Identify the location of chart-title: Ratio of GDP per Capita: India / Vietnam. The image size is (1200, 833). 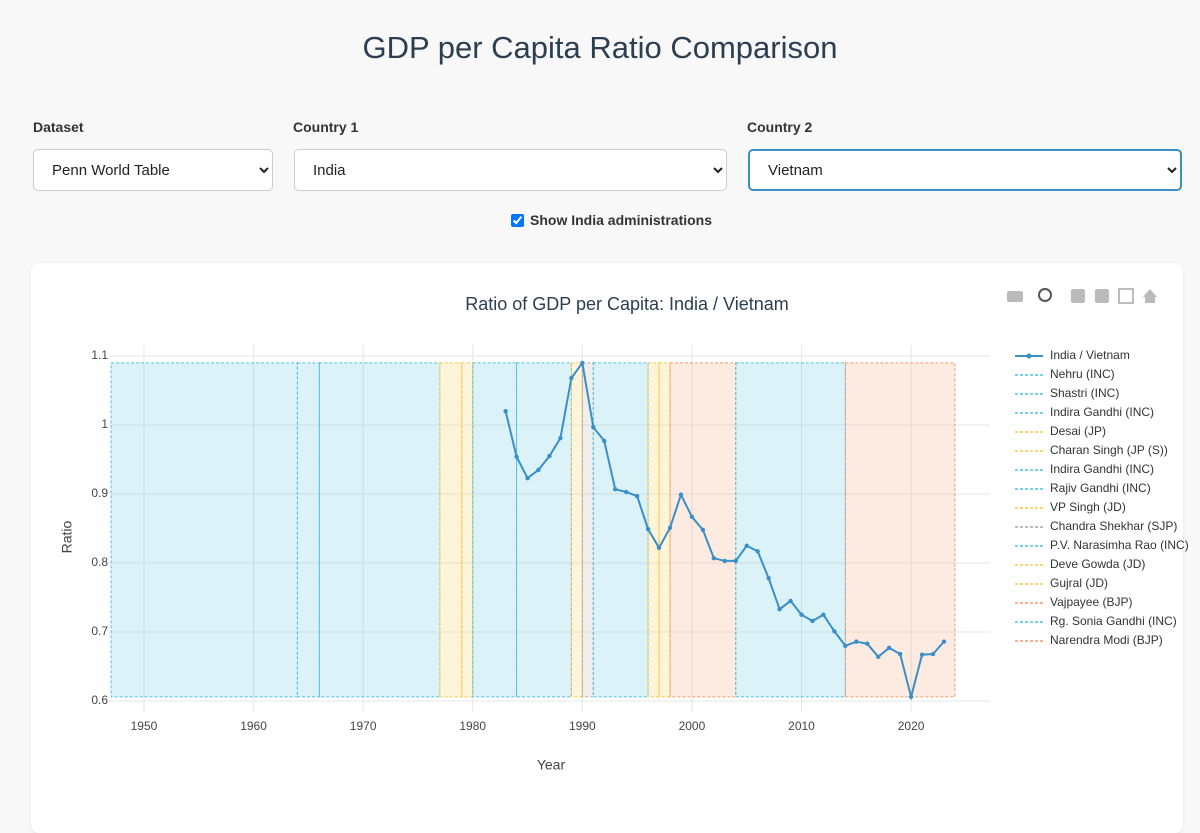
(627, 304).